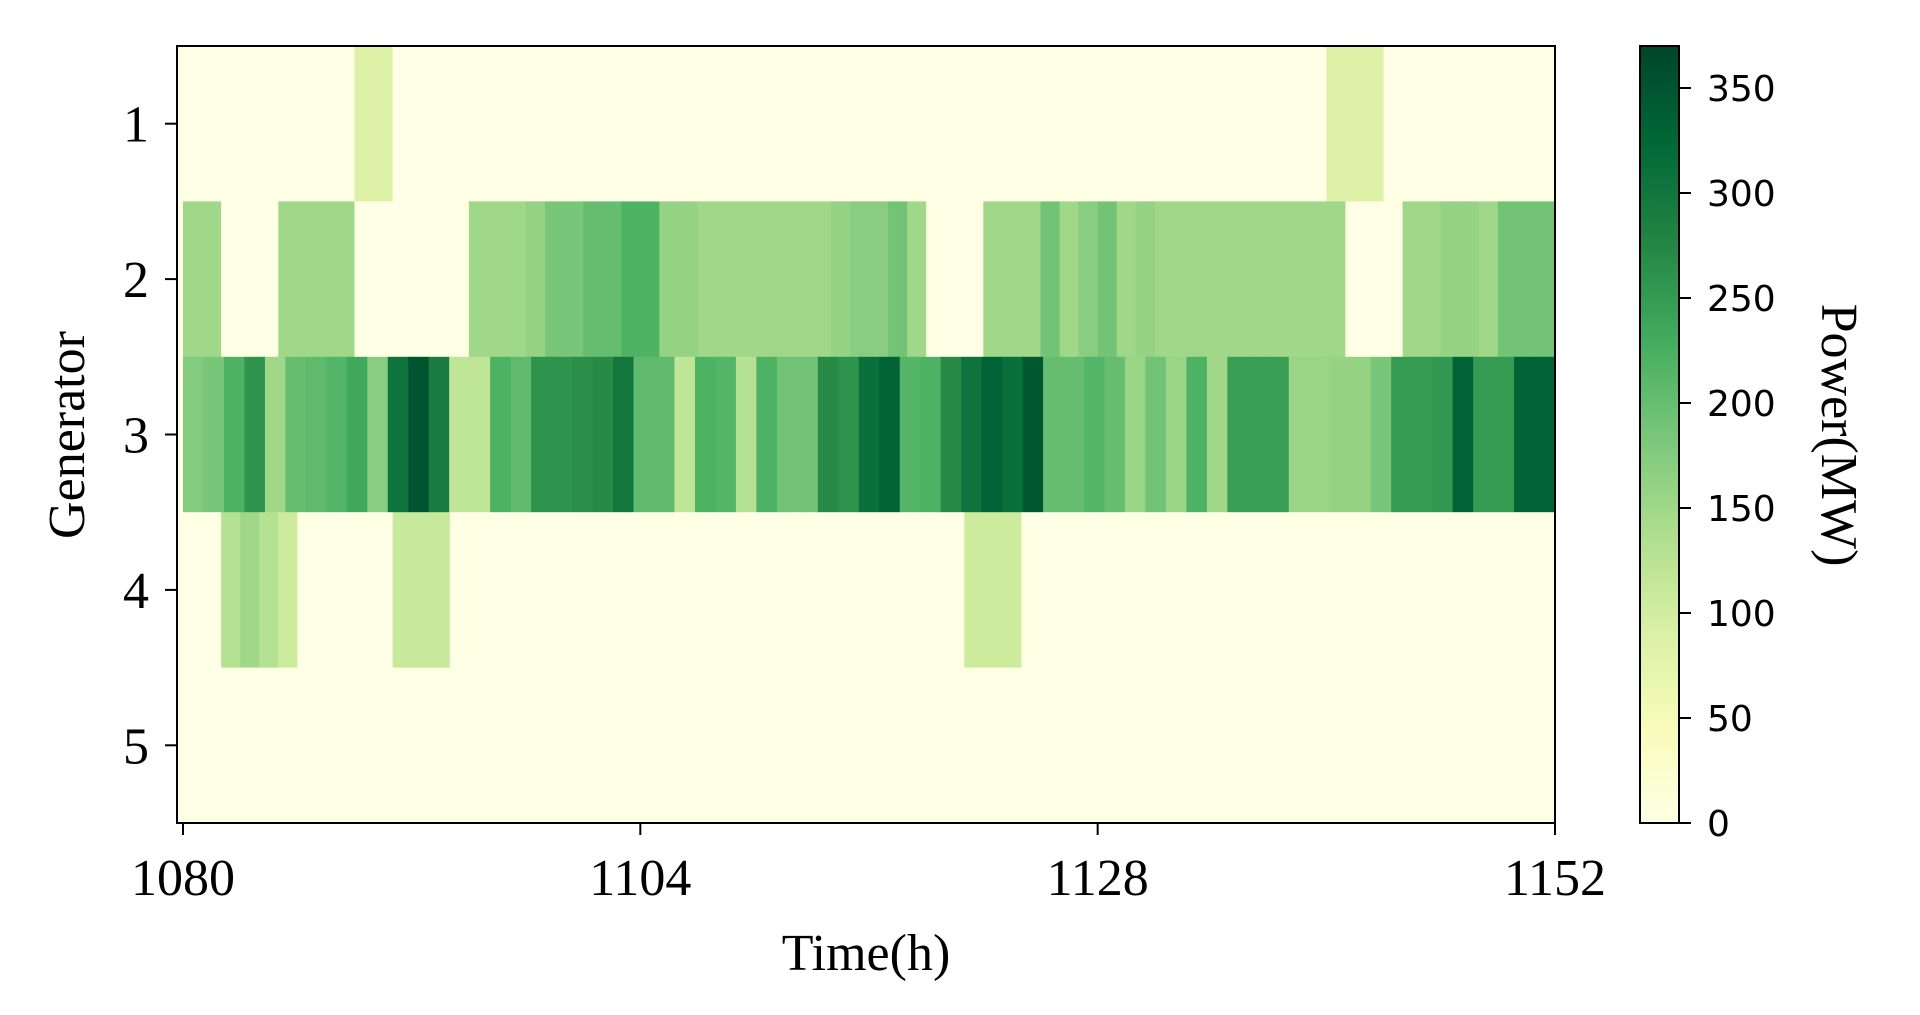 Image resolution: width=1920 pixels, height=1015 pixels. Describe the element at coordinates (1098, 878) in the screenshot. I see `x-tick-label: 1128` at that location.